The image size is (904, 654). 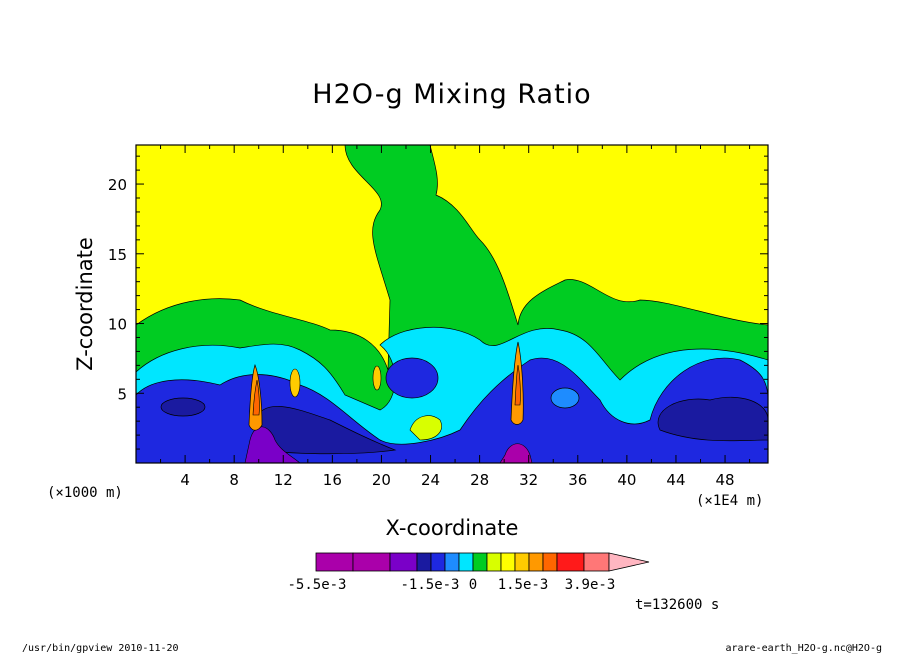 I want to click on colorbar-labels: -5.5e-3 -1.5e-3 0 1.5e-3 3.9e-3, so click(x=451, y=585).